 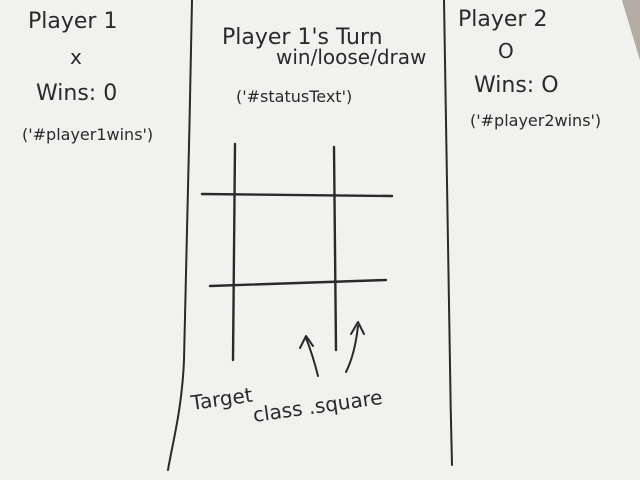 I want to click on player2-wins-id-note: ('#player2wins'), so click(x=535, y=120).